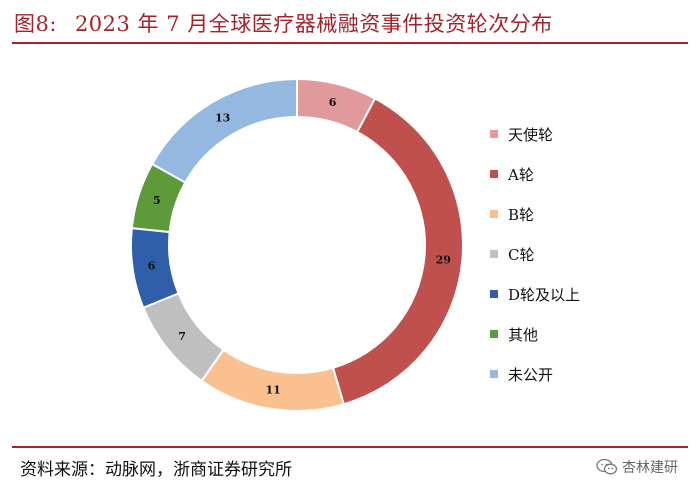  What do you see at coordinates (350, 43) in the screenshot?
I see `title-divider` at bounding box center [350, 43].